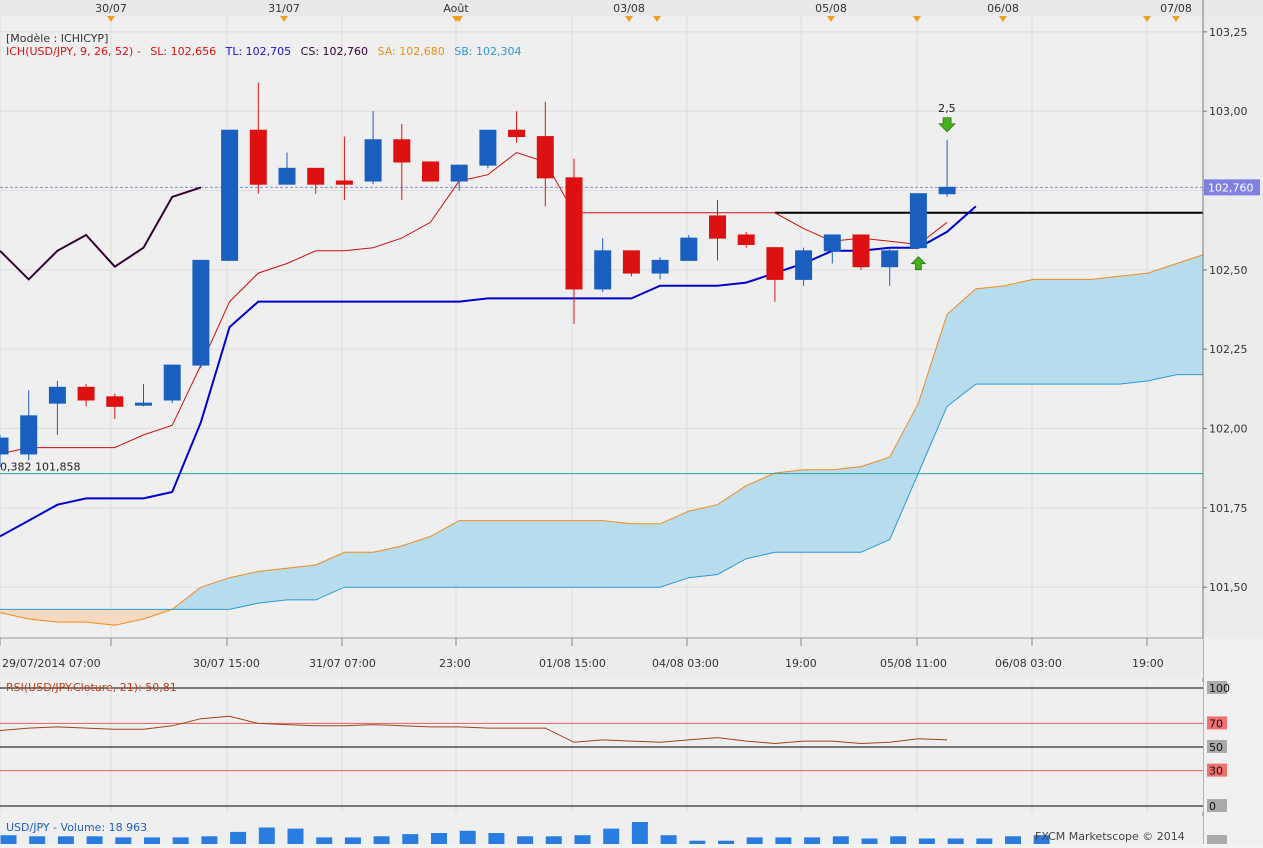  What do you see at coordinates (226, 663) in the screenshot?
I see `x-tick-label: 30/07 15:00` at bounding box center [226, 663].